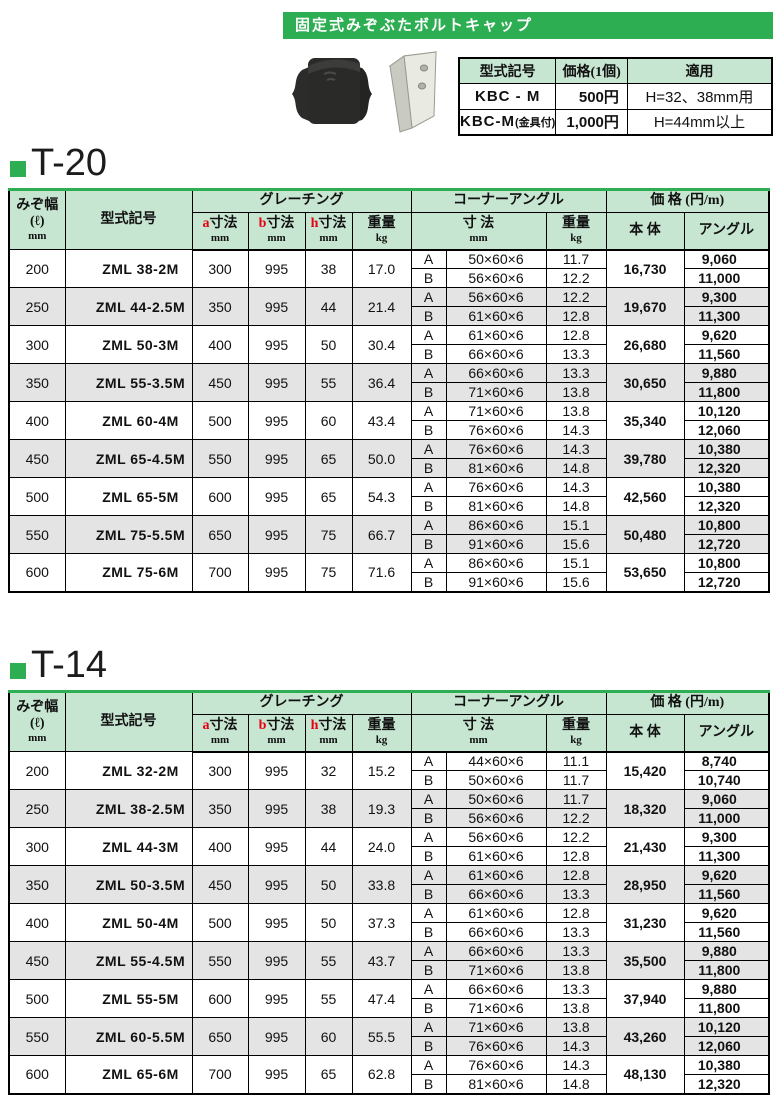 The width and height of the screenshot is (773, 1099). I want to click on col-dim-b: b寸法 mm, so click(276, 231).